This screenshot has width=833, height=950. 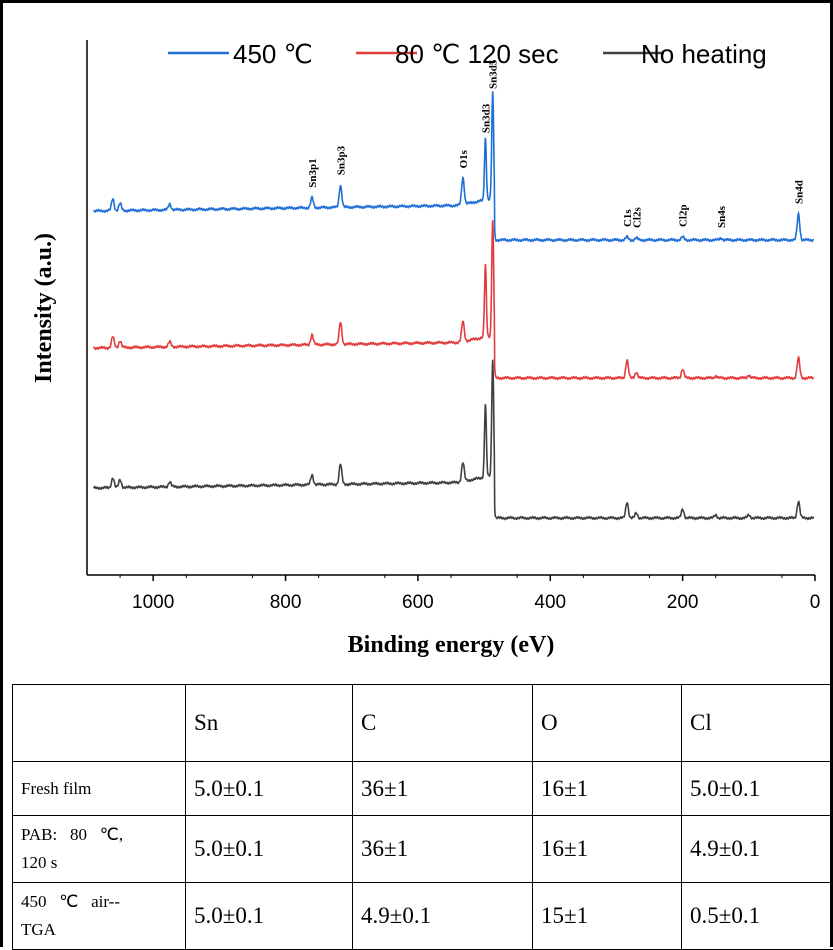 I want to click on x-tick-label: 800, so click(x=286, y=602).